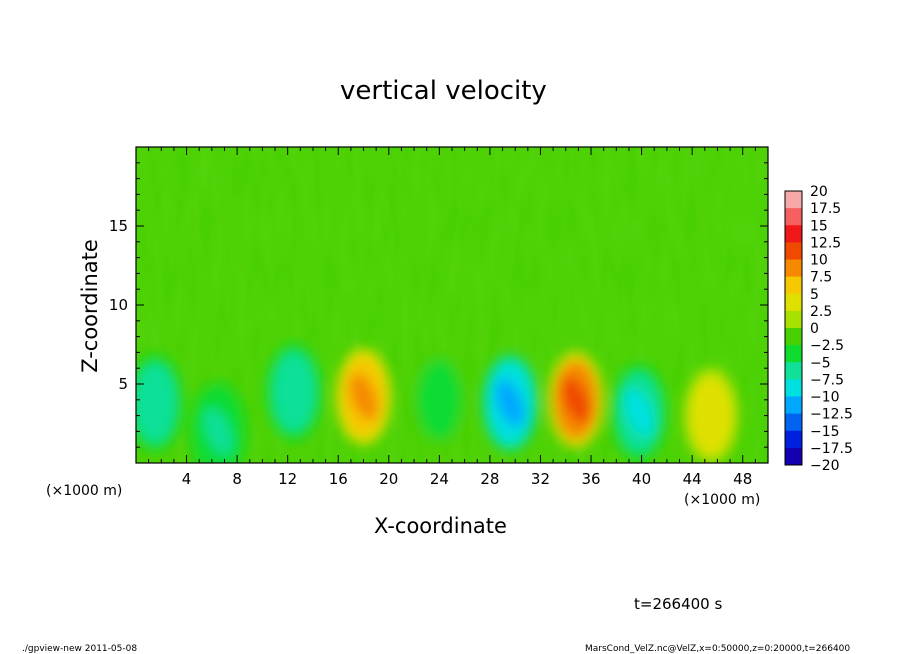  What do you see at coordinates (641, 479) in the screenshot?
I see `x-tick-label: 40` at bounding box center [641, 479].